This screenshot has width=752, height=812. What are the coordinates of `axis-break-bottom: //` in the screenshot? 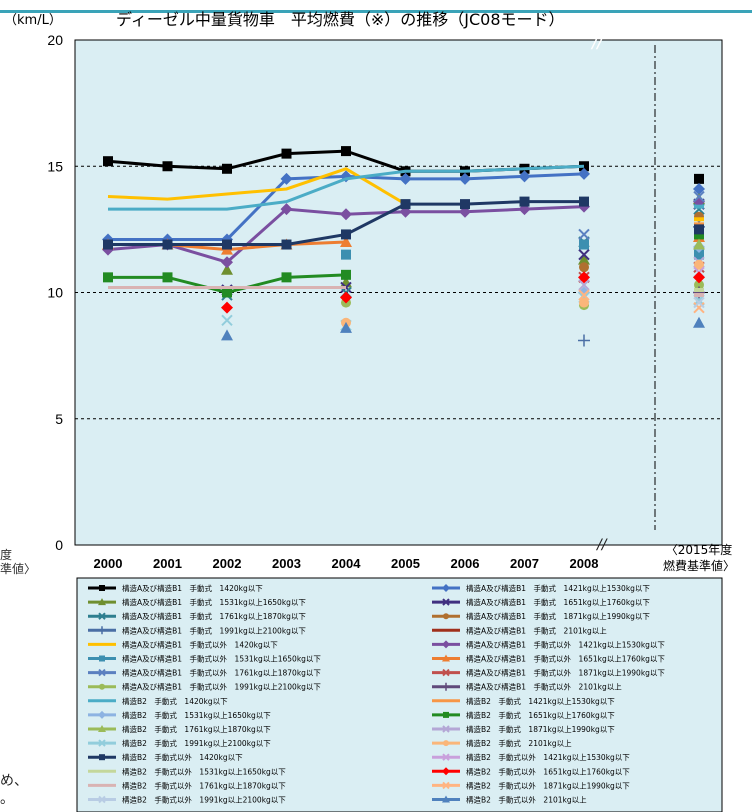 It's located at (601, 545).